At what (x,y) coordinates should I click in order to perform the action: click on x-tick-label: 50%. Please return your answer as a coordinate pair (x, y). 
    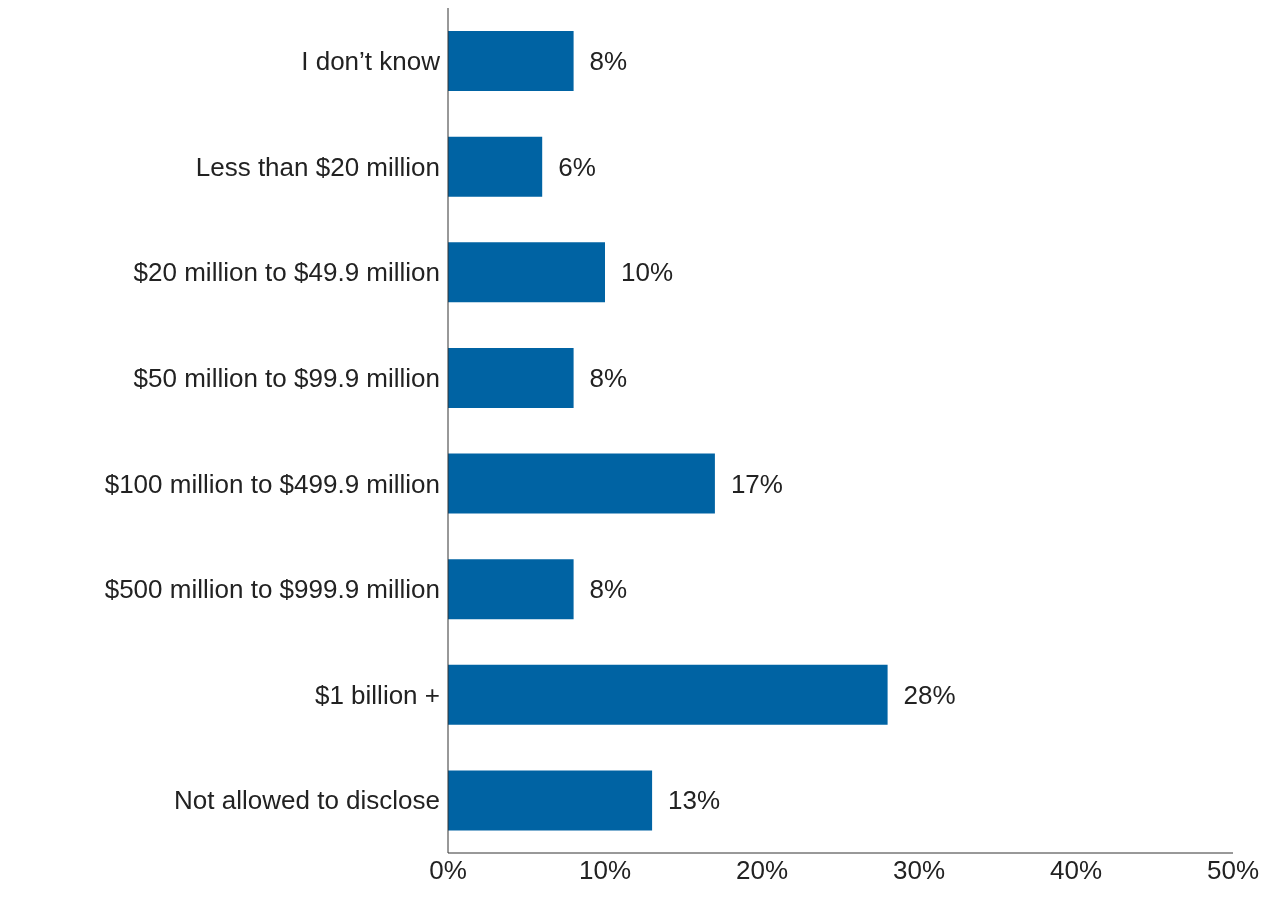
    Looking at the image, I should click on (1233, 870).